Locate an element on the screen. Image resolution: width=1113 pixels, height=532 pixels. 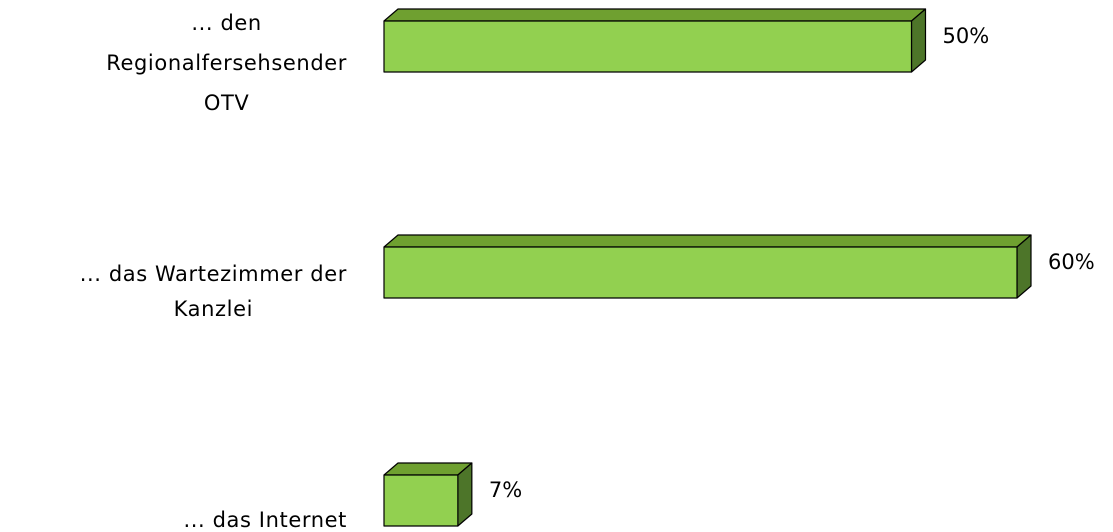
category-label-line: ... das Internet is located at coordinates (265, 520).